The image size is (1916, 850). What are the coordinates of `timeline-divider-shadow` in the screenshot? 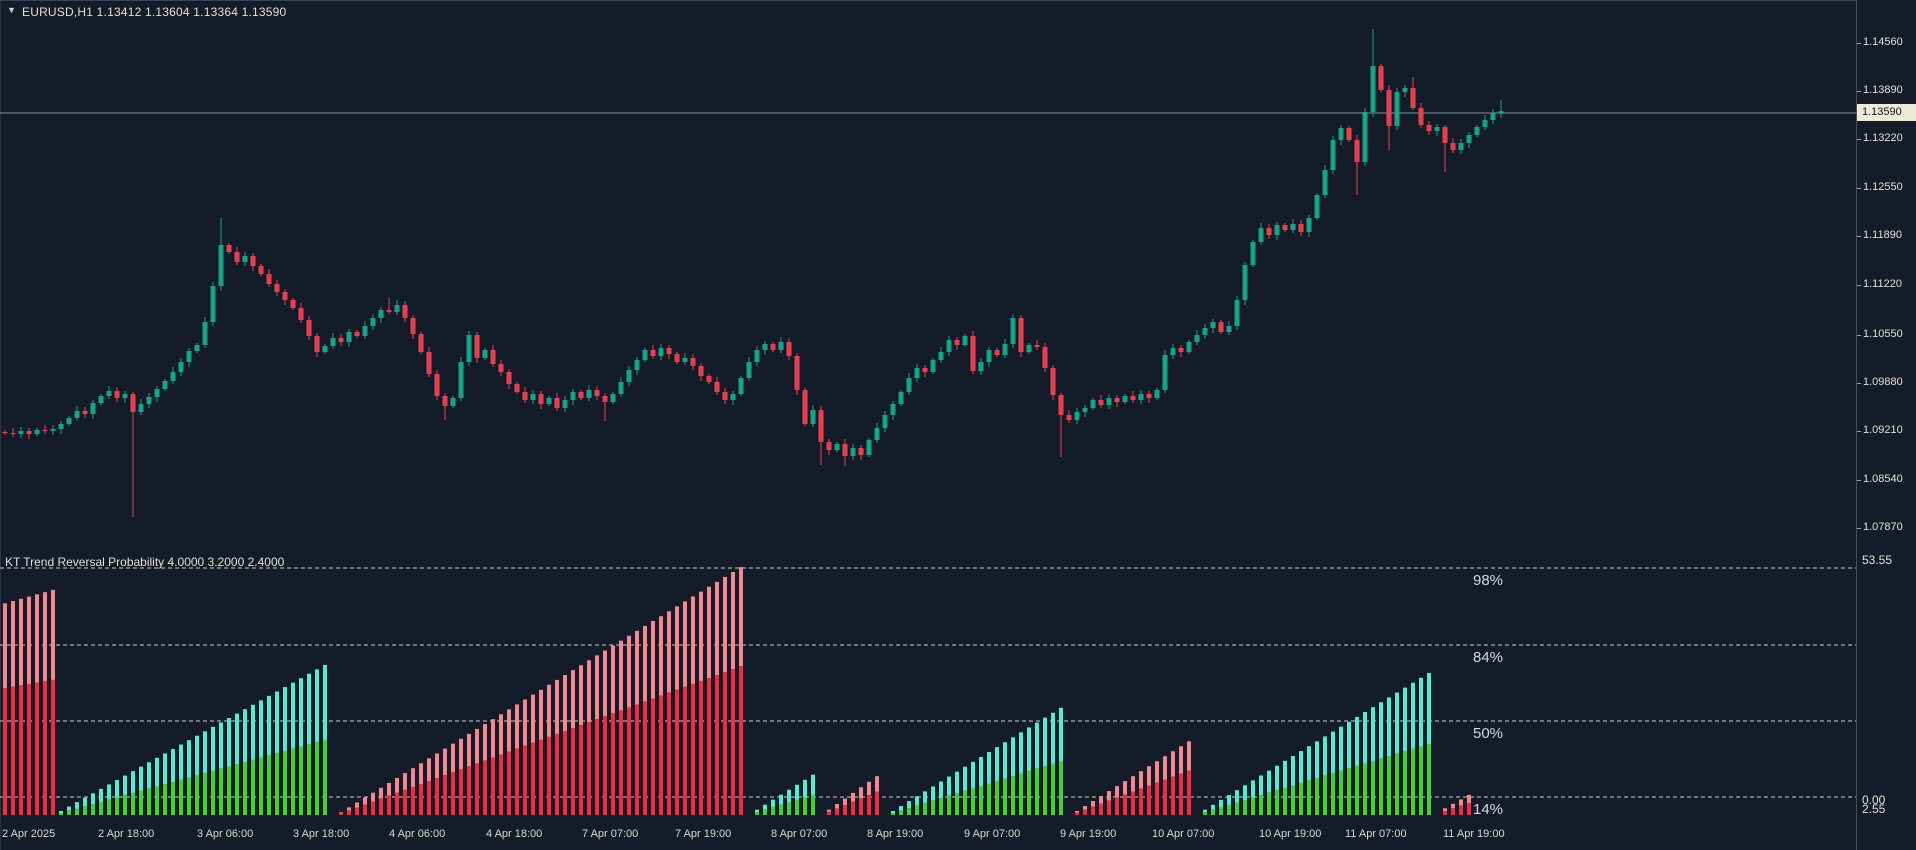 It's located at (928, 0).